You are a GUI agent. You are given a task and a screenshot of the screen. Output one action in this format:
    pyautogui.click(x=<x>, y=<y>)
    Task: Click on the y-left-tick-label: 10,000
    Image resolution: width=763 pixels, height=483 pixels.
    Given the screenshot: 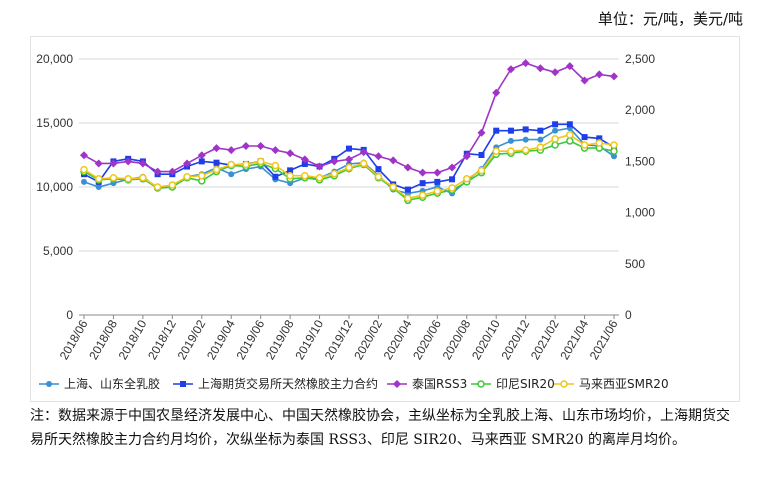 What is the action you would take?
    pyautogui.click(x=54, y=187)
    